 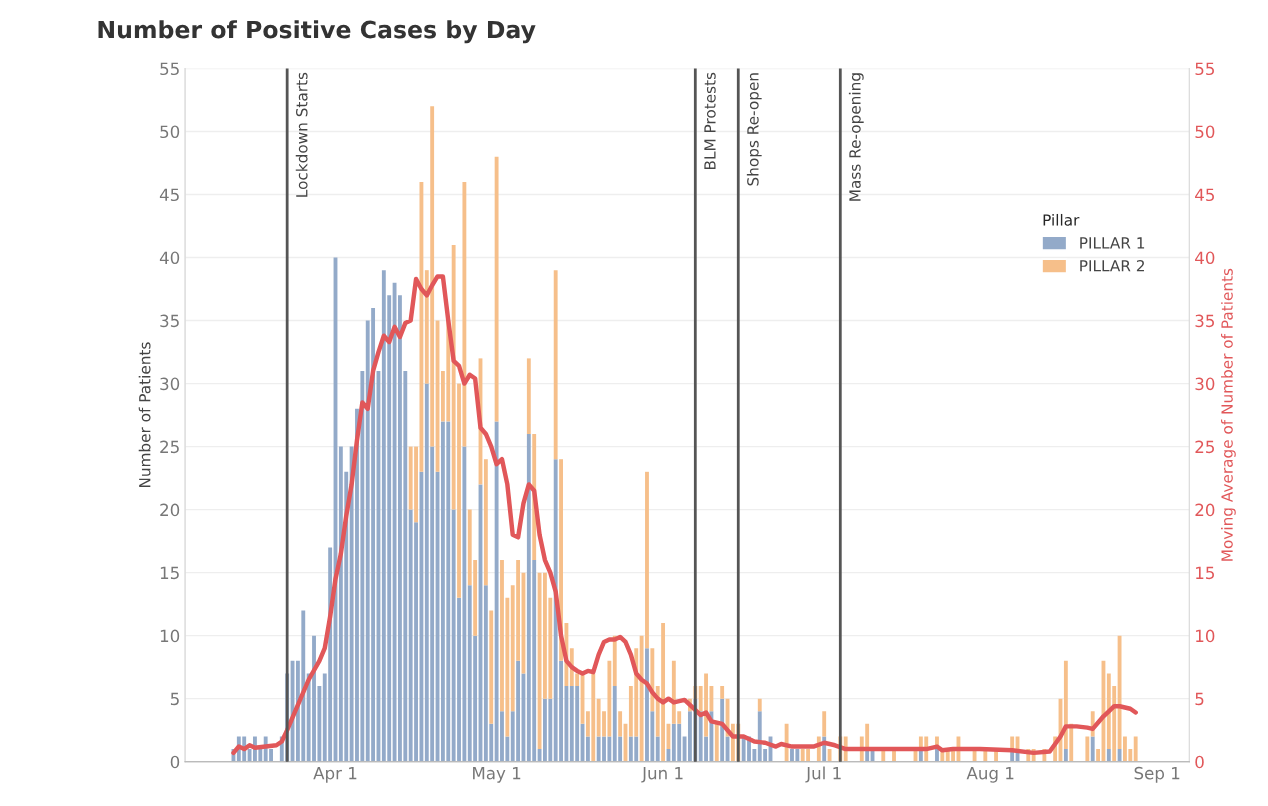 What do you see at coordinates (1157, 774) in the screenshot?
I see `x-tick-label: Sep 1` at bounding box center [1157, 774].